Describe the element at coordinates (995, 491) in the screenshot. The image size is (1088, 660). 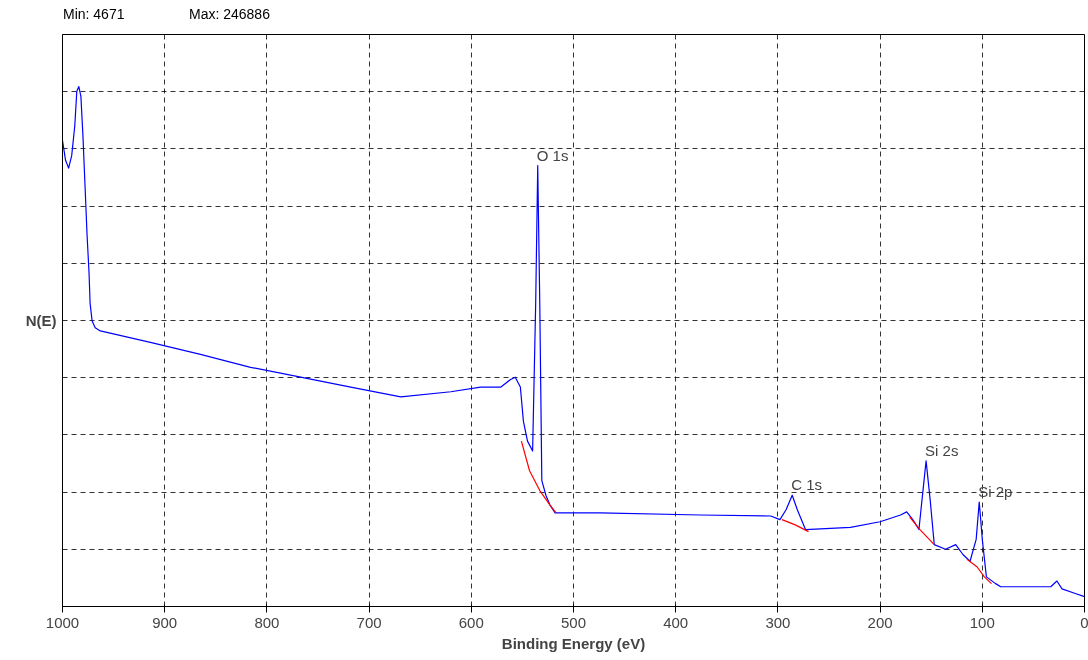
I see `annotation: Si 2p` at that location.